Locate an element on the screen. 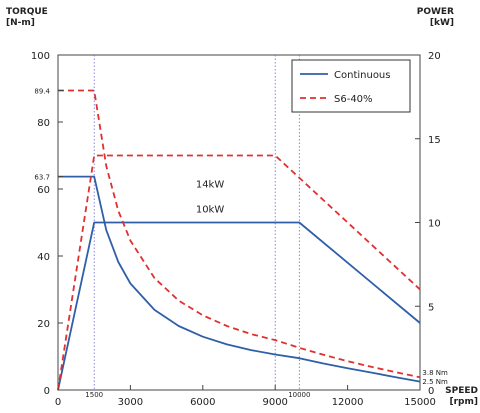 This screenshot has width=480, height=413. left-tick-label-100: 100 is located at coordinates (40, 56).